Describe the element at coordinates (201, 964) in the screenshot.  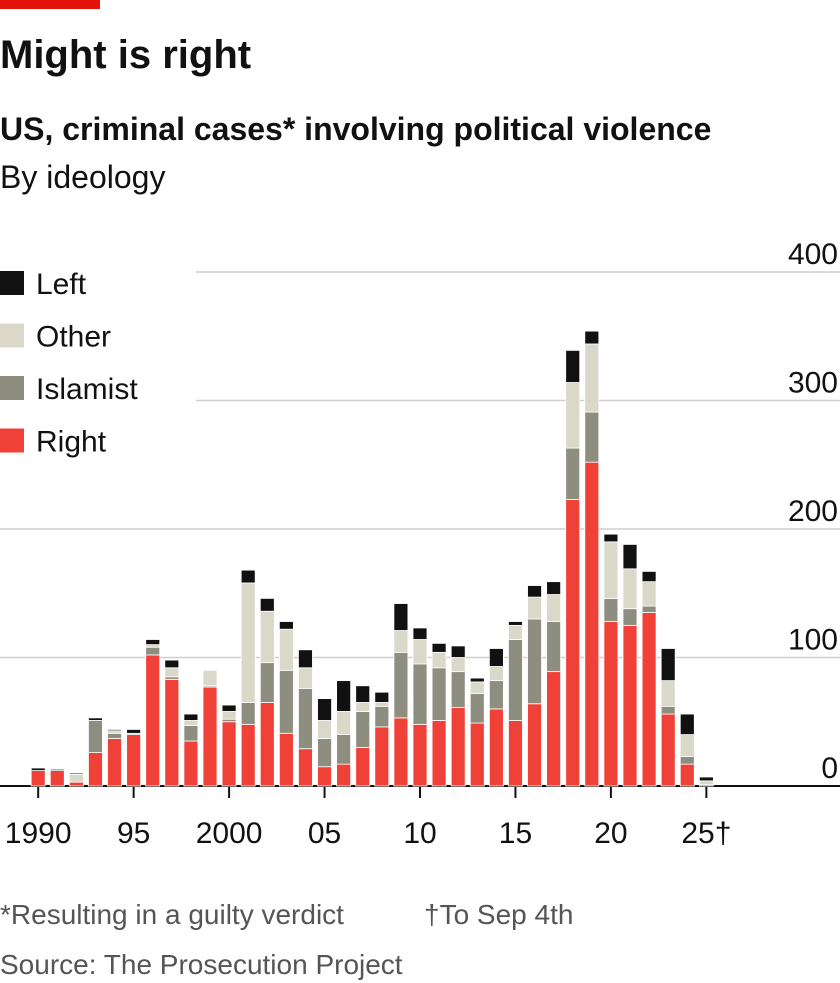
I see `source: Source: The Prosecution Project` at that location.